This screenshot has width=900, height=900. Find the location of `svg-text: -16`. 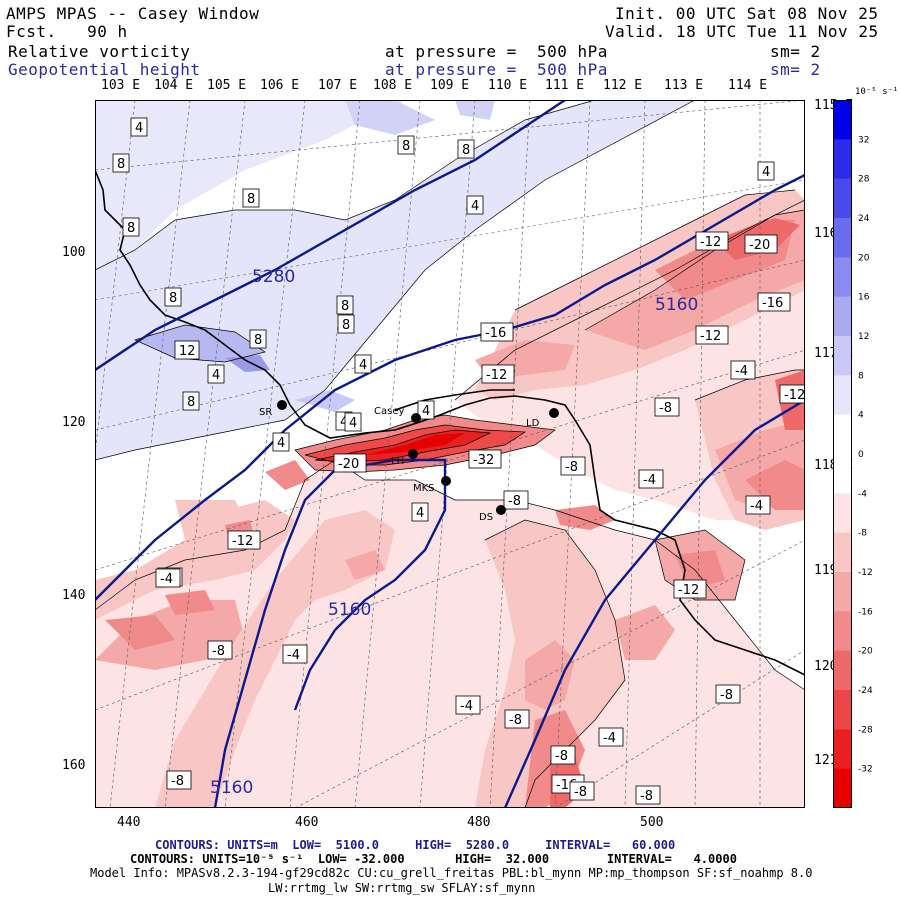

svg-text: -16 is located at coordinates (495, 333).